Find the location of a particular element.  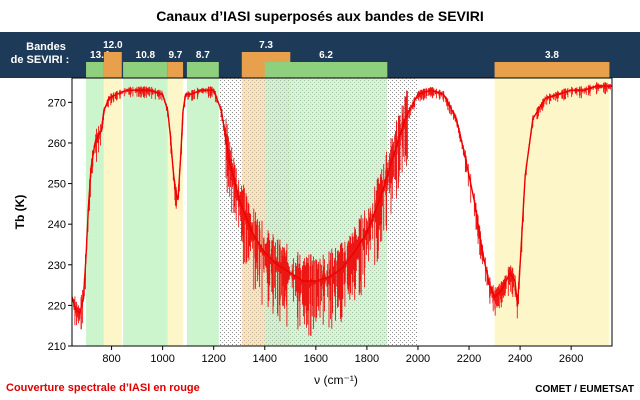

band-label-12.0: 12.0 is located at coordinates (113, 45).